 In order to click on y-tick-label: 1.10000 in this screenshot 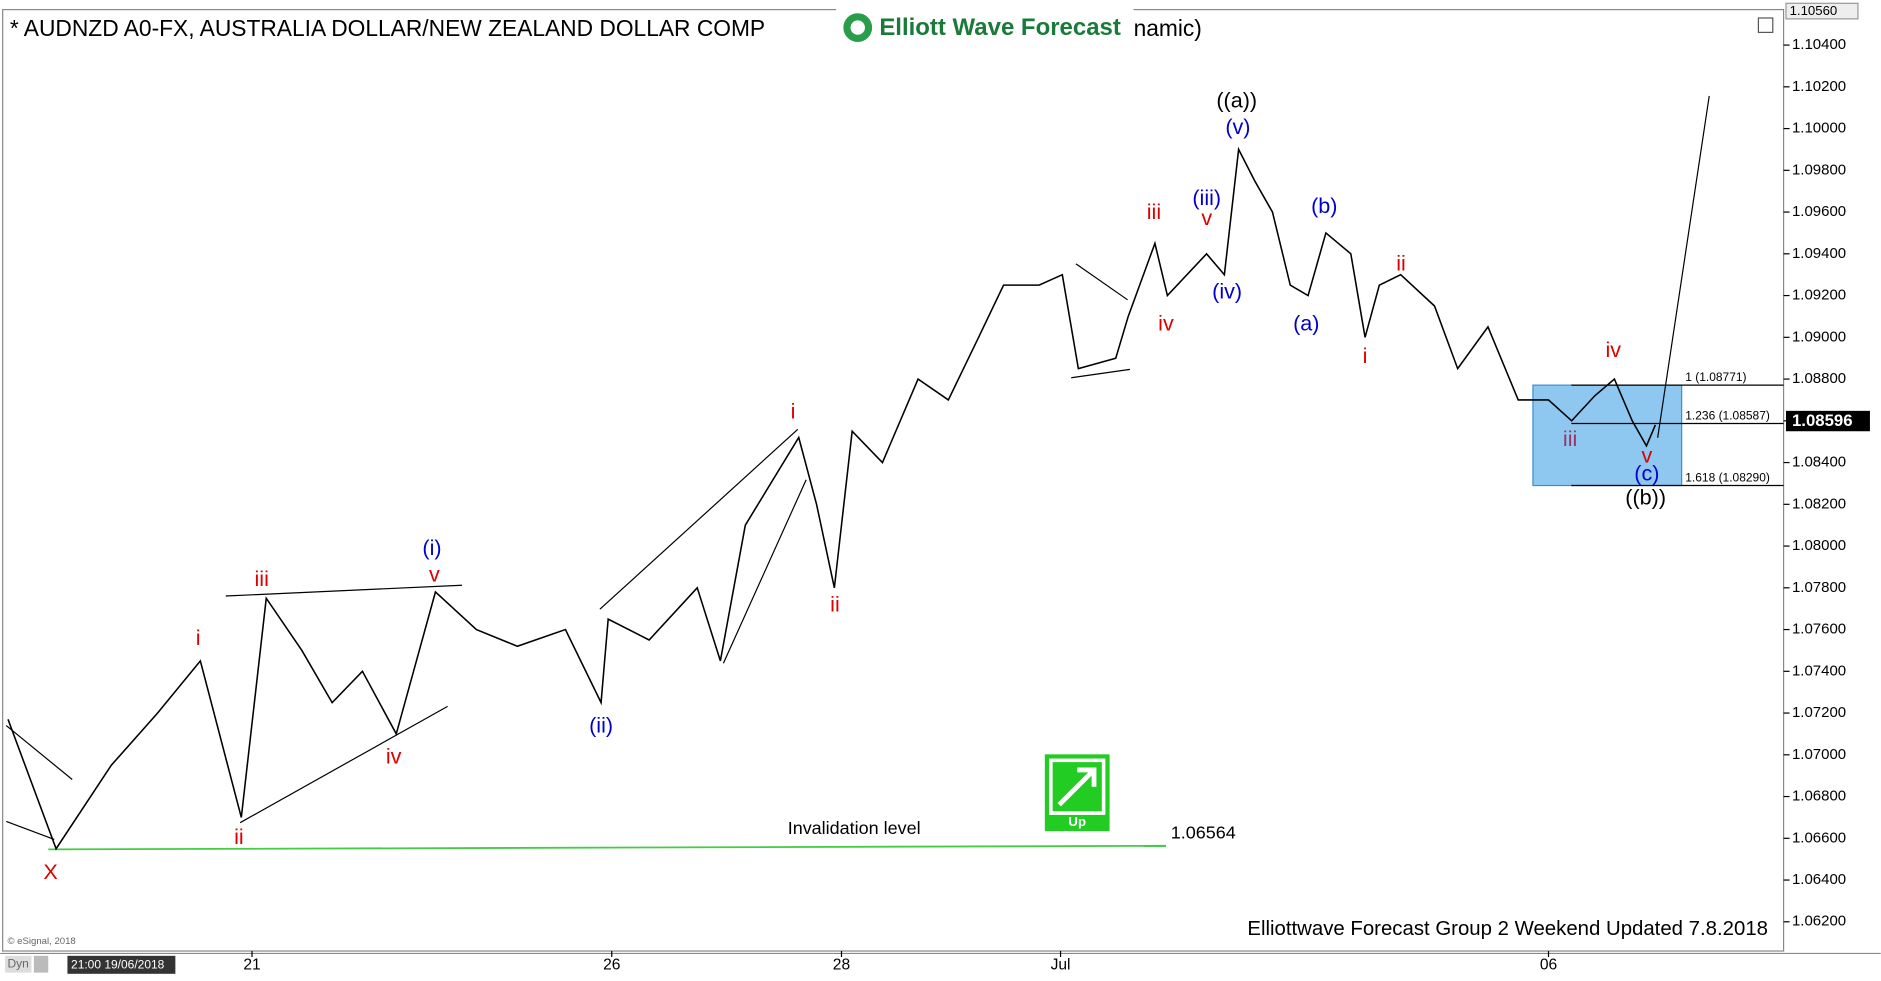, I will do `click(1819, 128)`.